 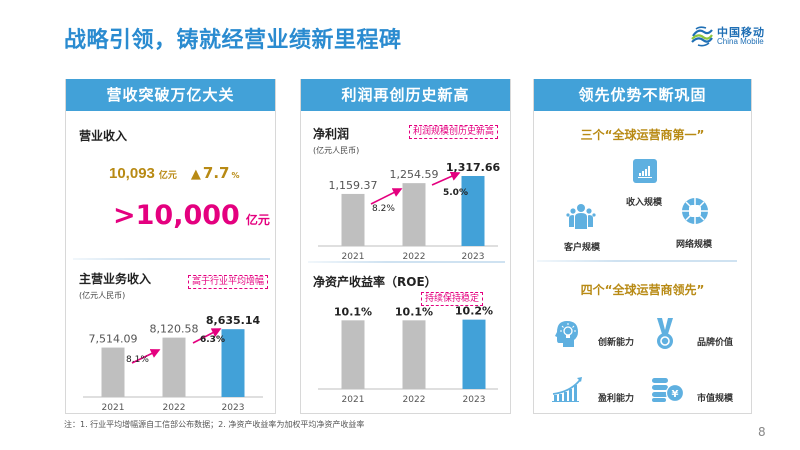 What do you see at coordinates (414, 174) in the screenshot?
I see `bar-value-label: 1,254.59` at bounding box center [414, 174].